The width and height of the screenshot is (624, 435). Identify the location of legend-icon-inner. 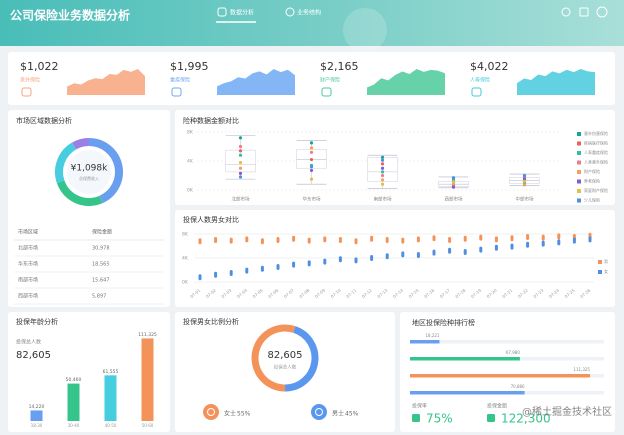
(319, 412).